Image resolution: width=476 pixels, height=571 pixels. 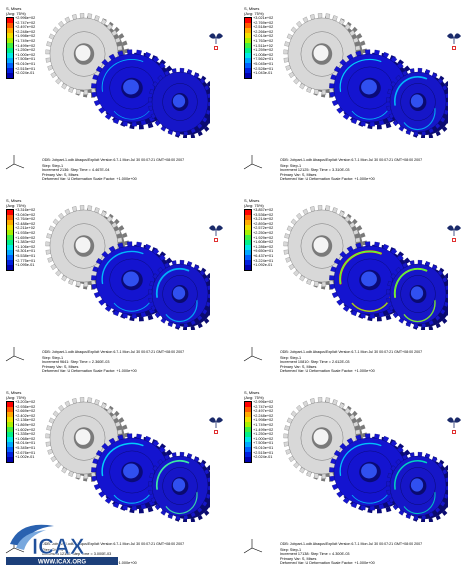 What do you see at coordinates (62, 563) in the screenshot?
I see `logo-url: WWW.ICAX.ORG` at bounding box center [62, 563].